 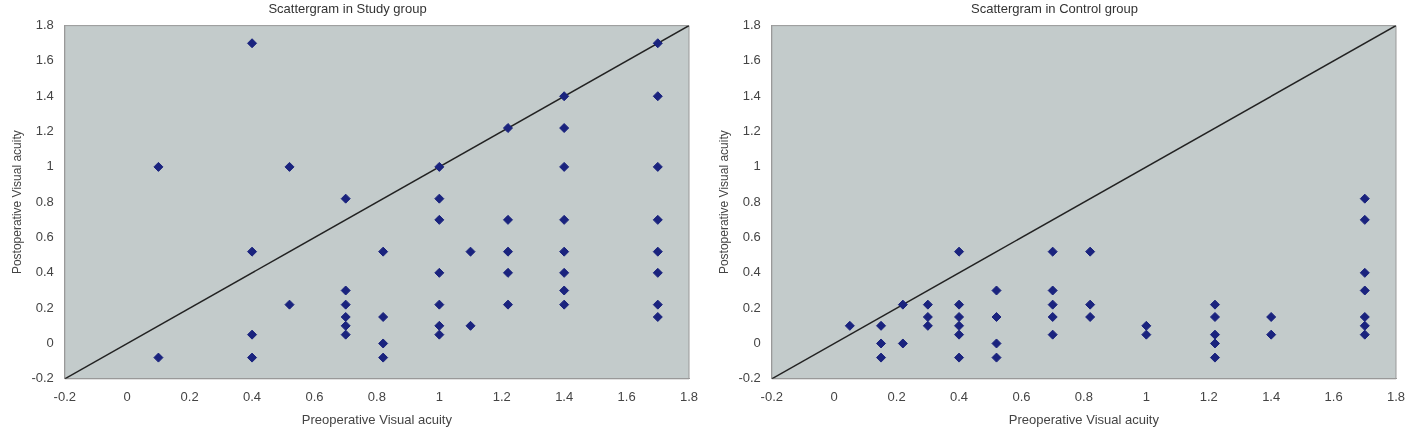 I want to click on x-tick-label: 1.2, so click(x=1208, y=397).